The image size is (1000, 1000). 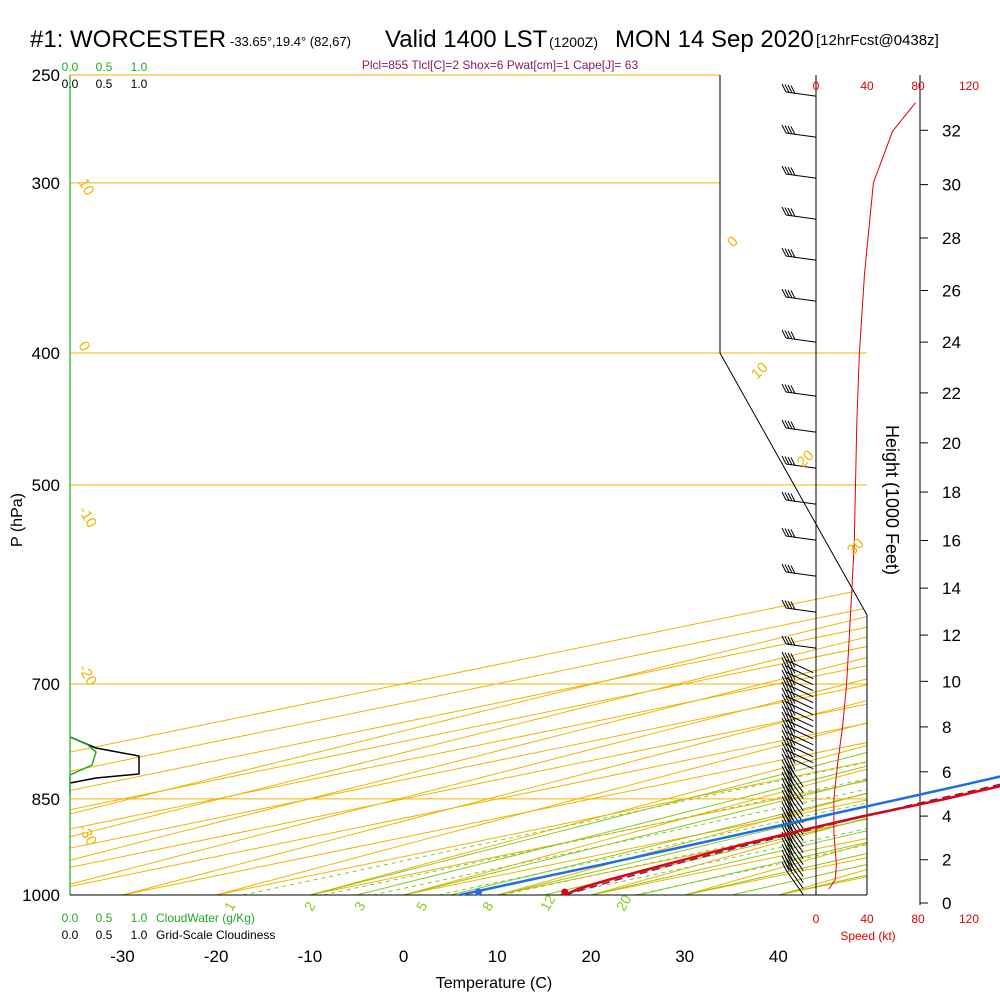 I want to click on pressure-tick-label: 500, so click(x=46, y=485).